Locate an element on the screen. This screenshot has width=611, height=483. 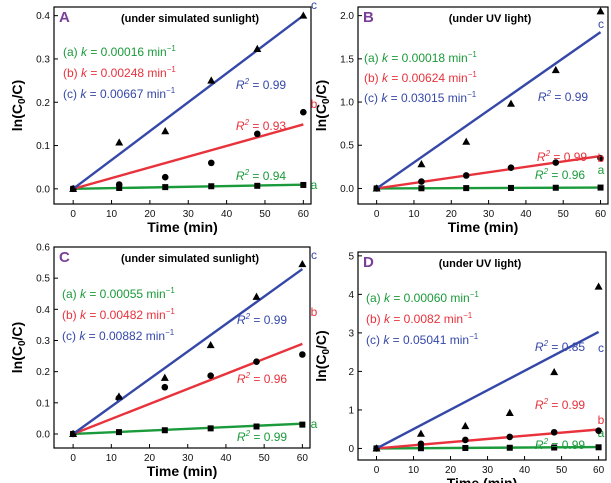
panel-letter: B is located at coordinates (368, 17).